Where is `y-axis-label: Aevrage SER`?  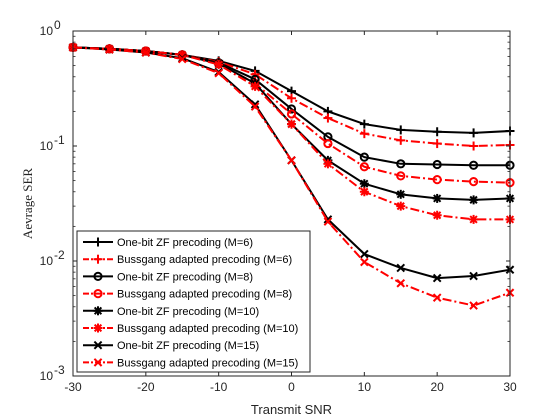 y-axis-label: Aevrage SER is located at coordinates (27, 203).